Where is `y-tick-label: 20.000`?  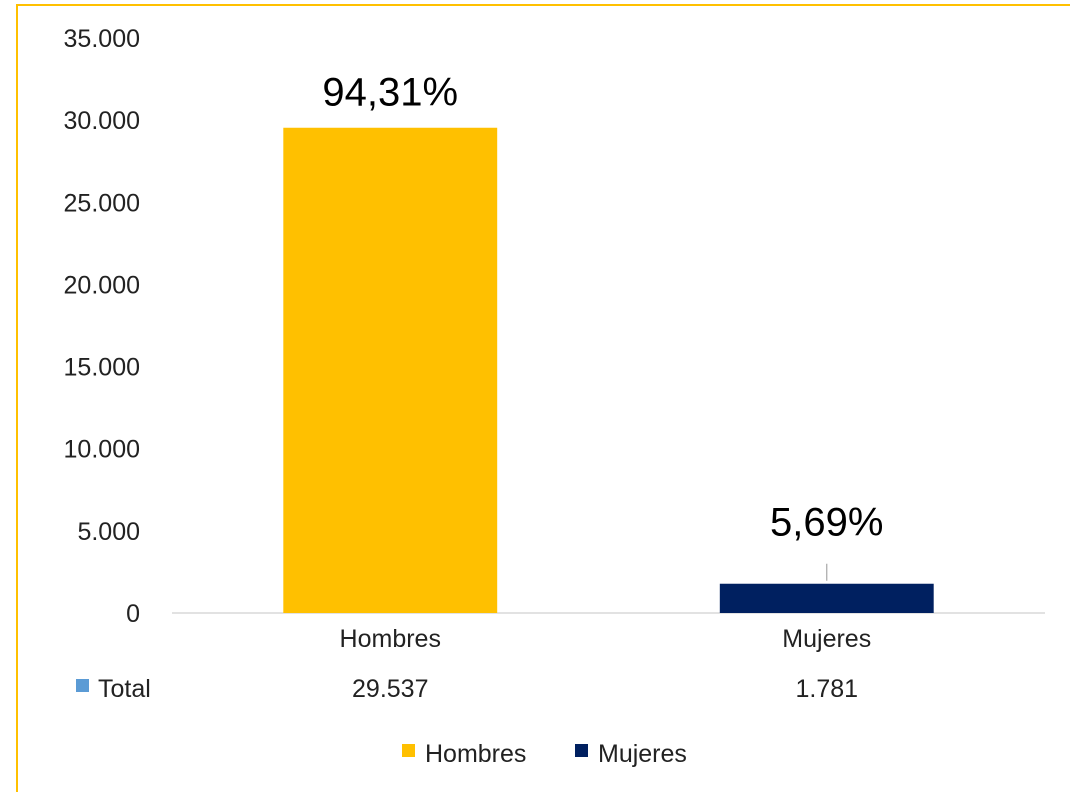
y-tick-label: 20.000 is located at coordinates (102, 285).